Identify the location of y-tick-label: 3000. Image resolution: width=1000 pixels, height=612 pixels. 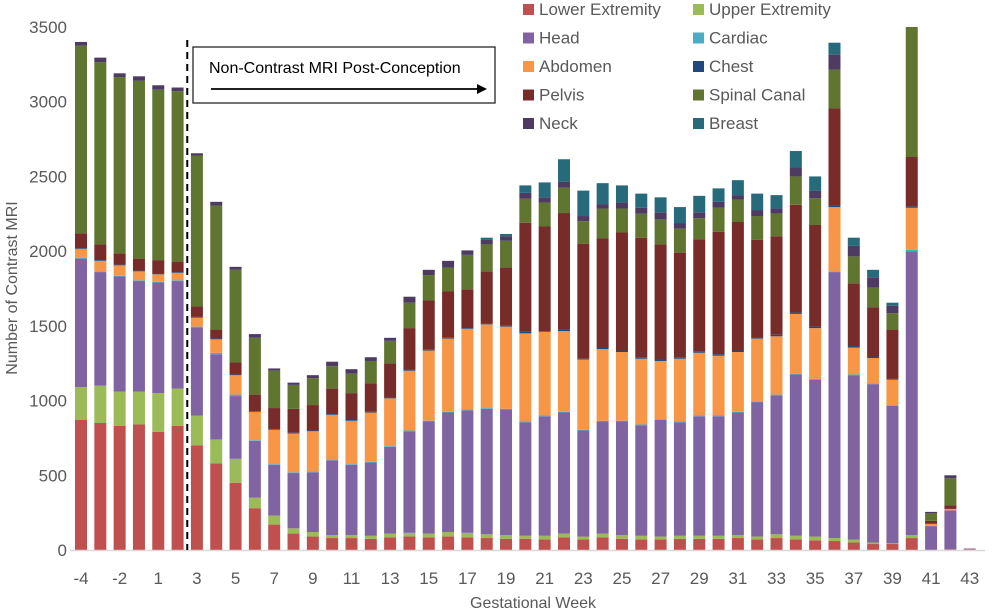
(48, 102).